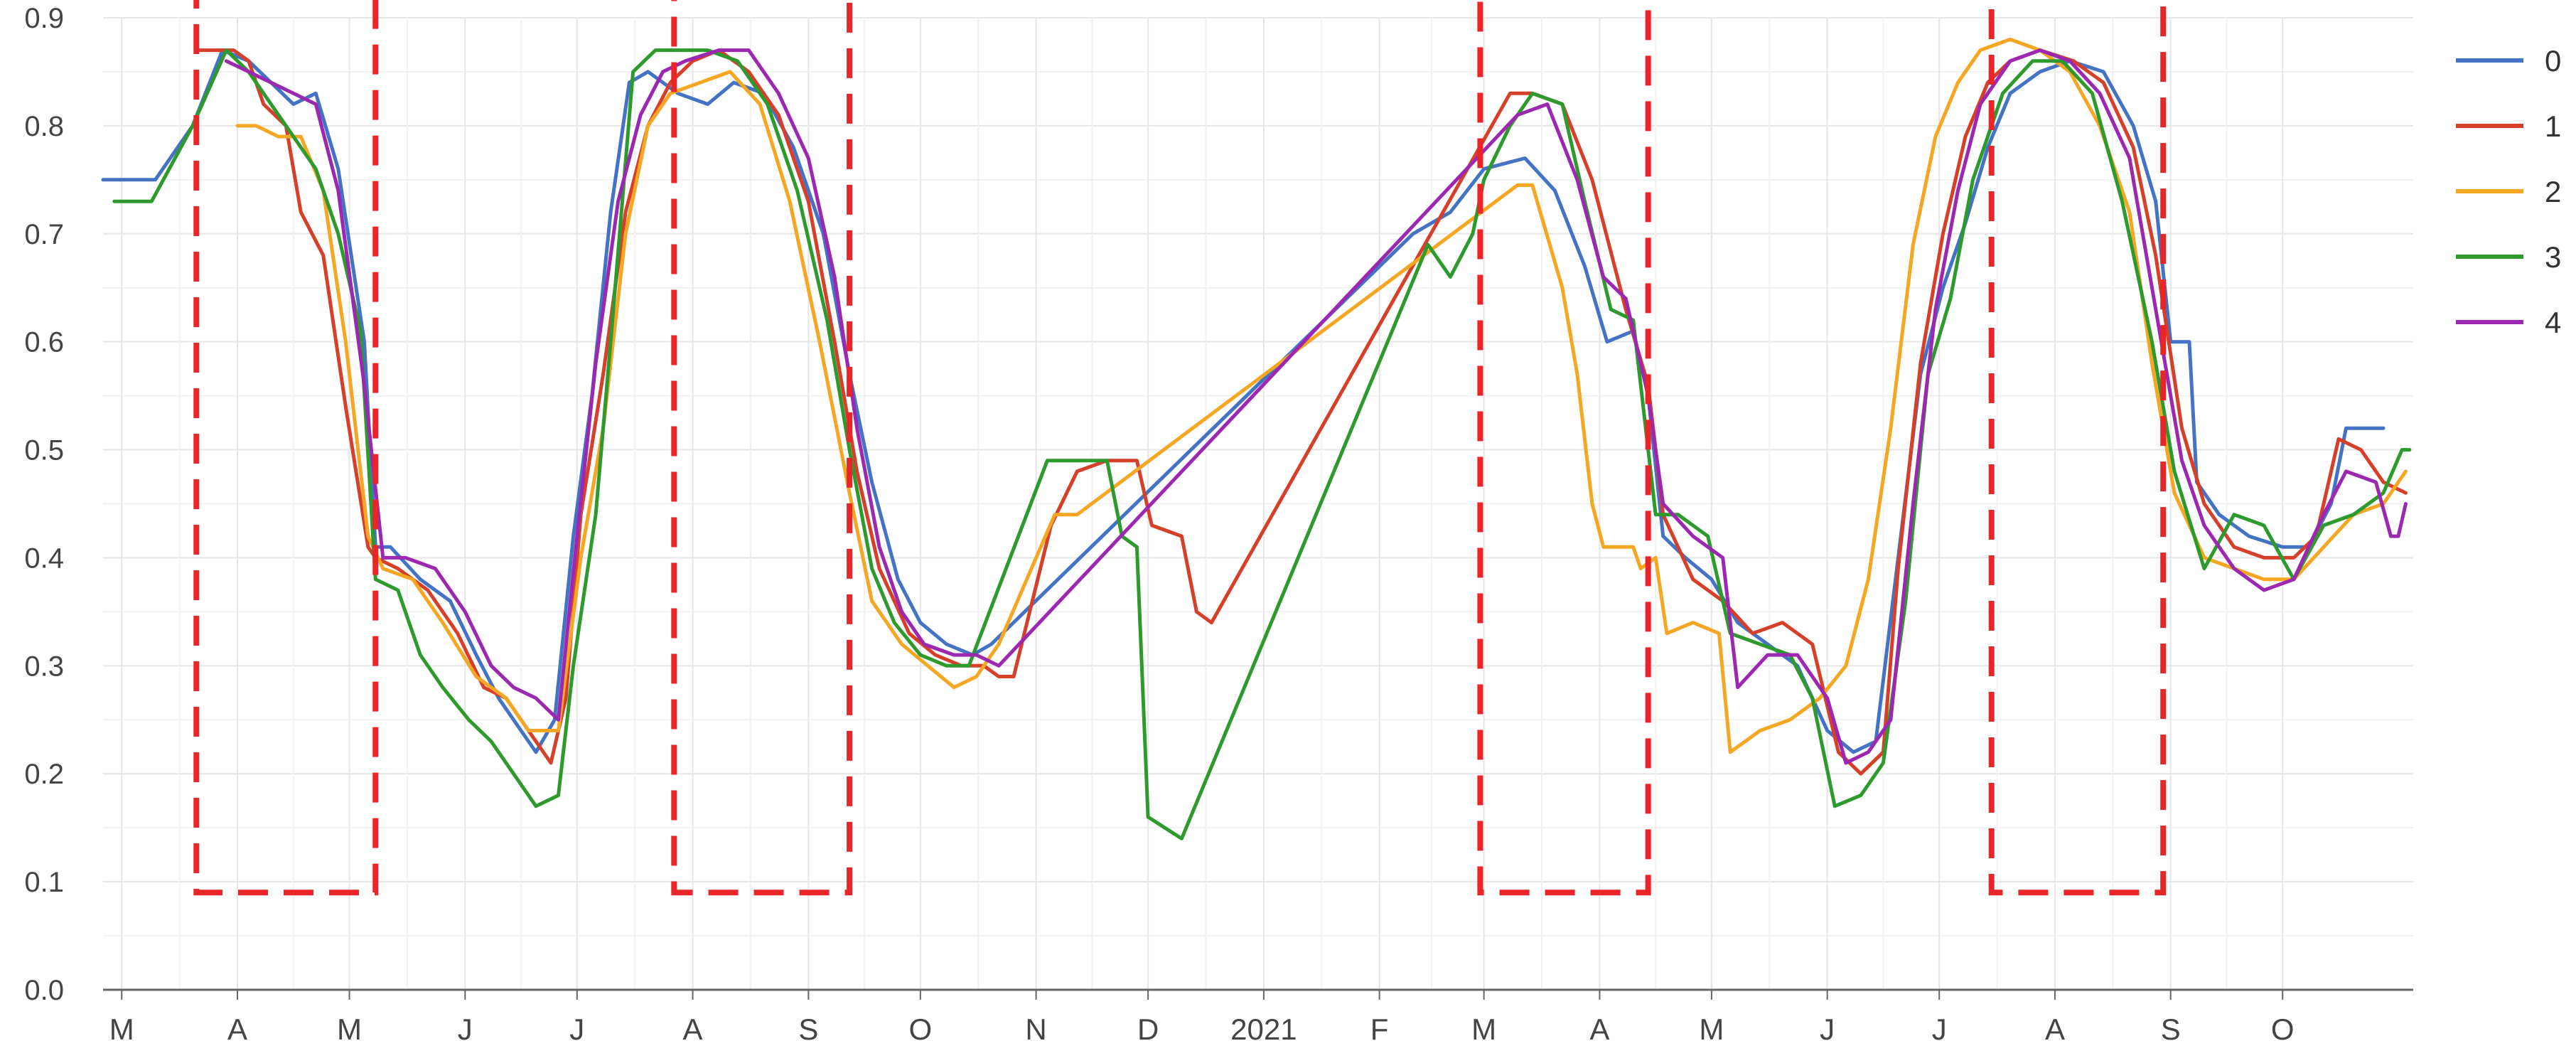 The image size is (2576, 1063). I want to click on y-tick-label: 0.7, so click(44, 235).